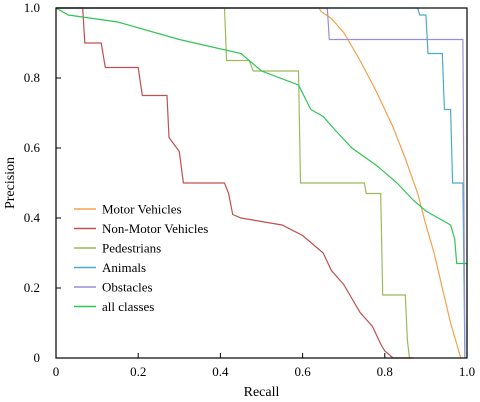 This screenshot has width=480, height=402. I want to click on y-tick-label: 0.6, so click(32, 147).